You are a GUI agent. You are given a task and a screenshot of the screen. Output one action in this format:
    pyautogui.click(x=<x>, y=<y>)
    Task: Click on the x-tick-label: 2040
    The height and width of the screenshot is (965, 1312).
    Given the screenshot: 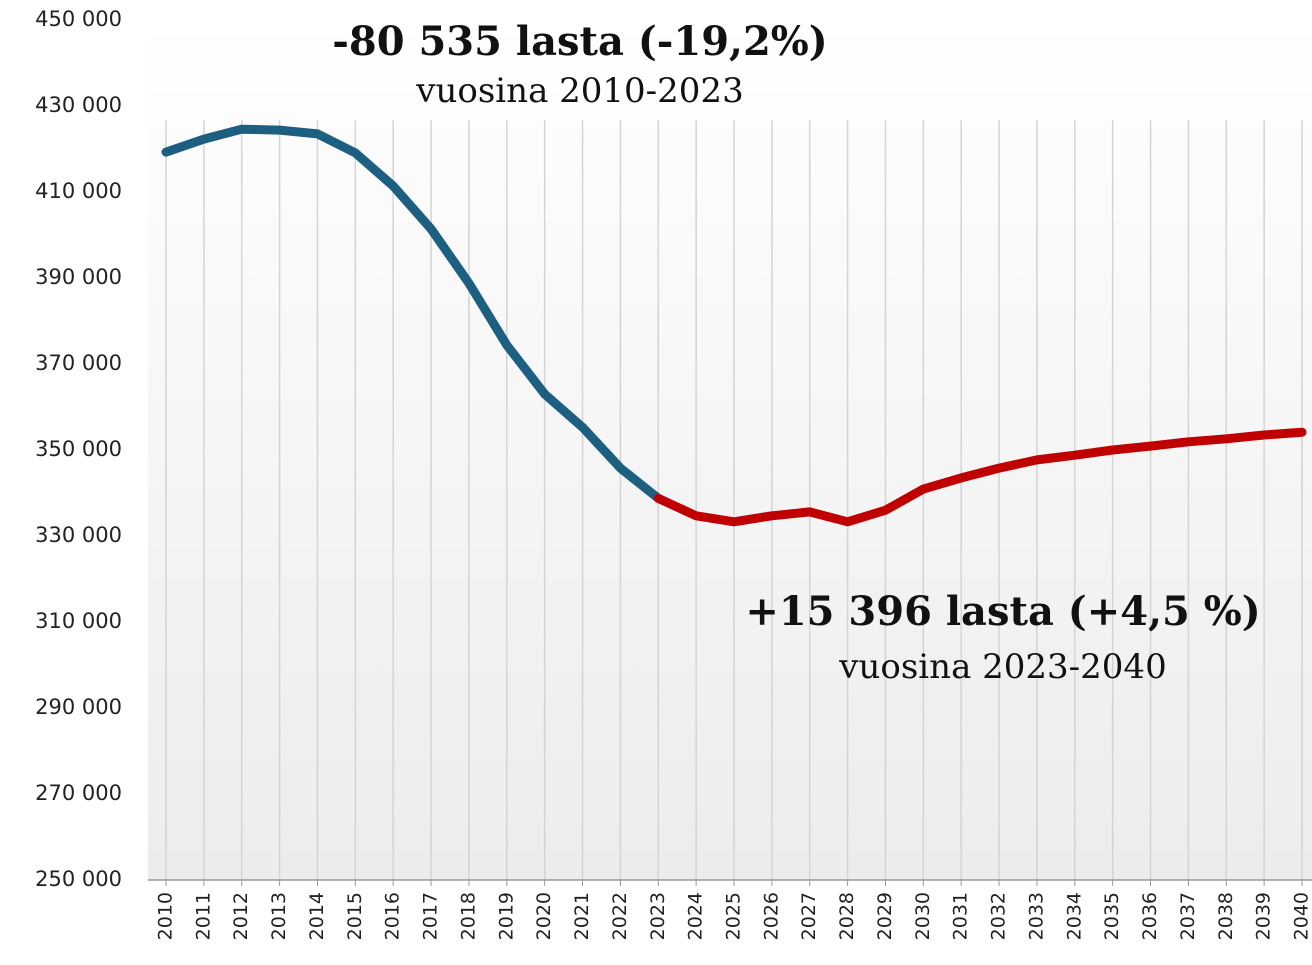 What is the action you would take?
    pyautogui.click(x=1301, y=916)
    